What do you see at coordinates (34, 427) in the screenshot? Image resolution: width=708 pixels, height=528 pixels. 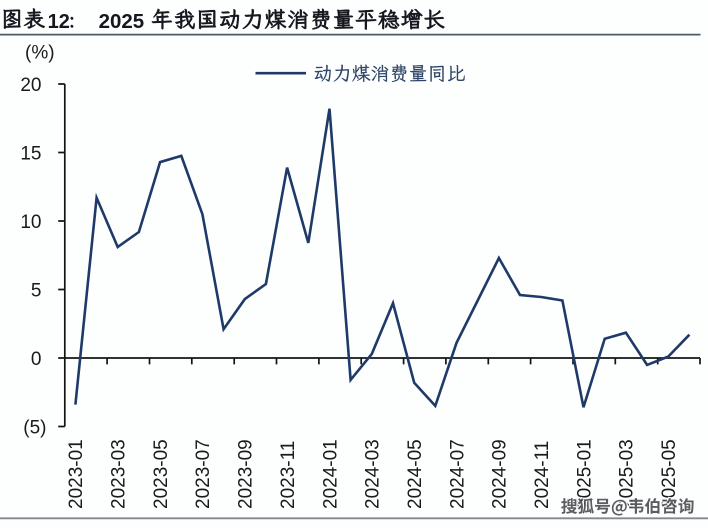 I see `svg-text: (5)` at bounding box center [34, 427].